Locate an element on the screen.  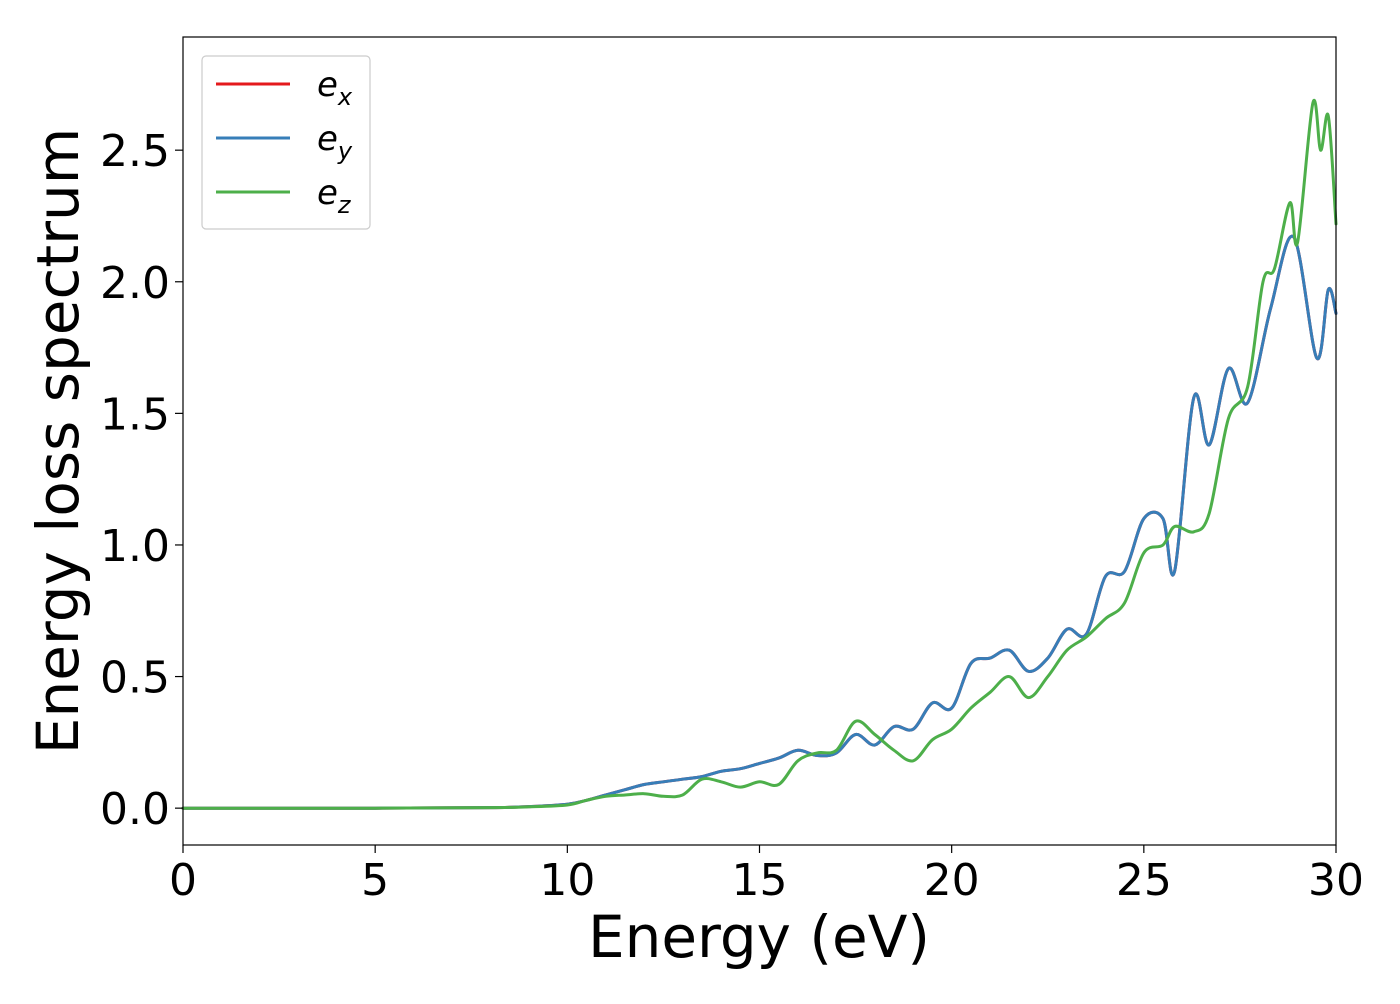
y-tick-label: 2.0 is located at coordinates (135, 283).